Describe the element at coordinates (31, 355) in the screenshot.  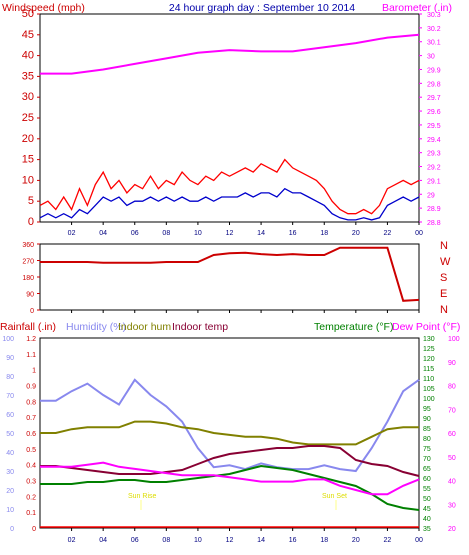
I see `rain-tick-label: 1.1` at that location.